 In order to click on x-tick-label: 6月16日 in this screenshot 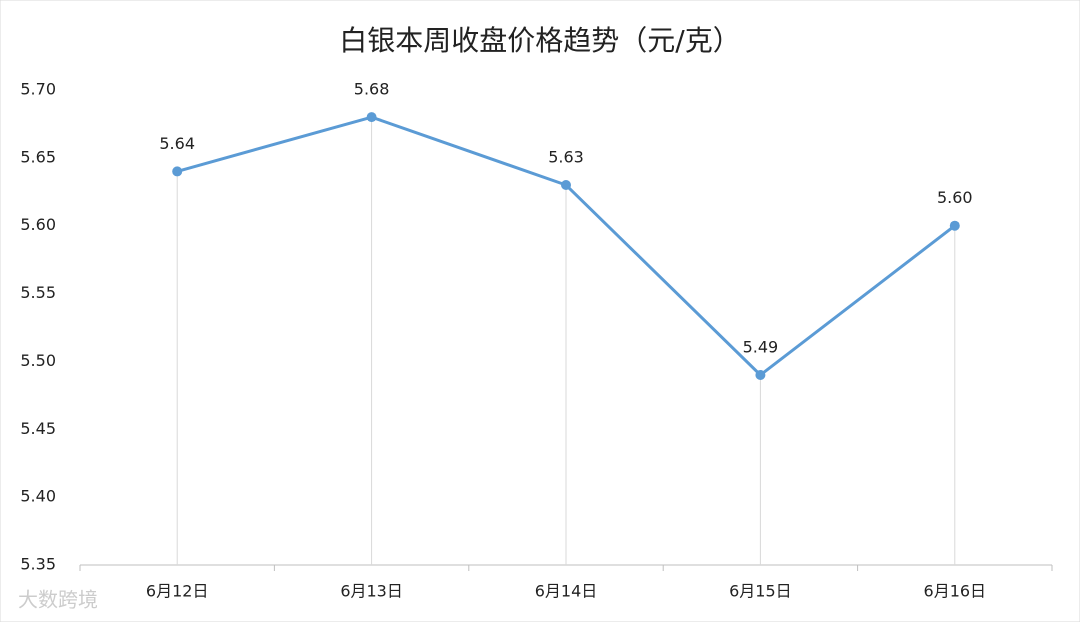, I will do `click(955, 591)`.